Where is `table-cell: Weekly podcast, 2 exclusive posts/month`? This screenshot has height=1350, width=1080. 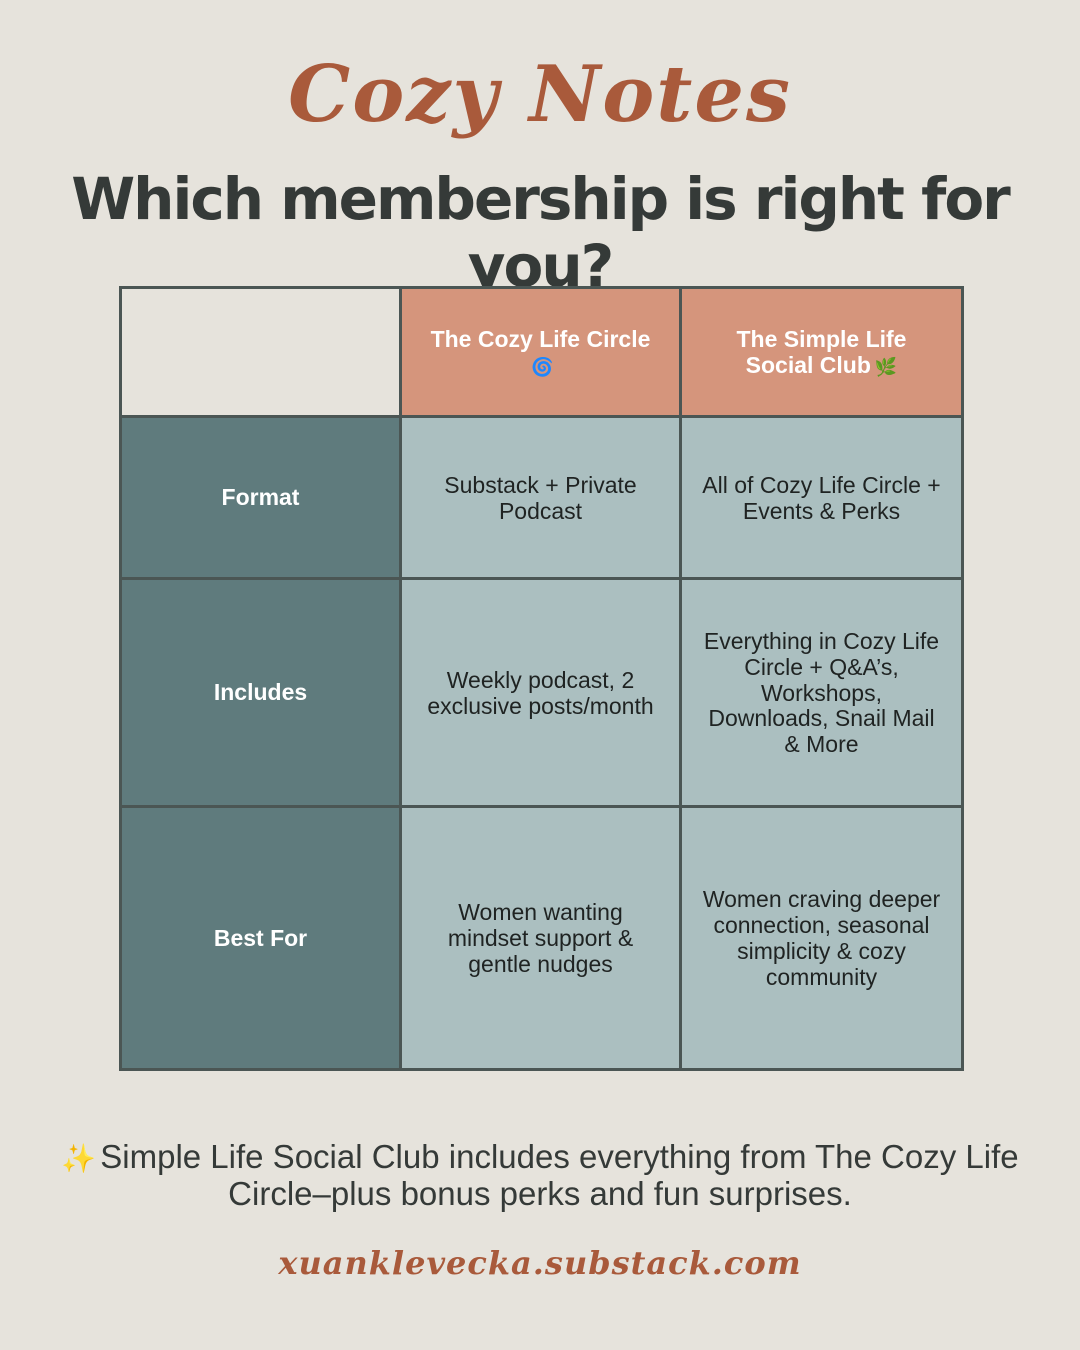 table-cell: Weekly podcast, 2 exclusive posts/month is located at coordinates (540, 692).